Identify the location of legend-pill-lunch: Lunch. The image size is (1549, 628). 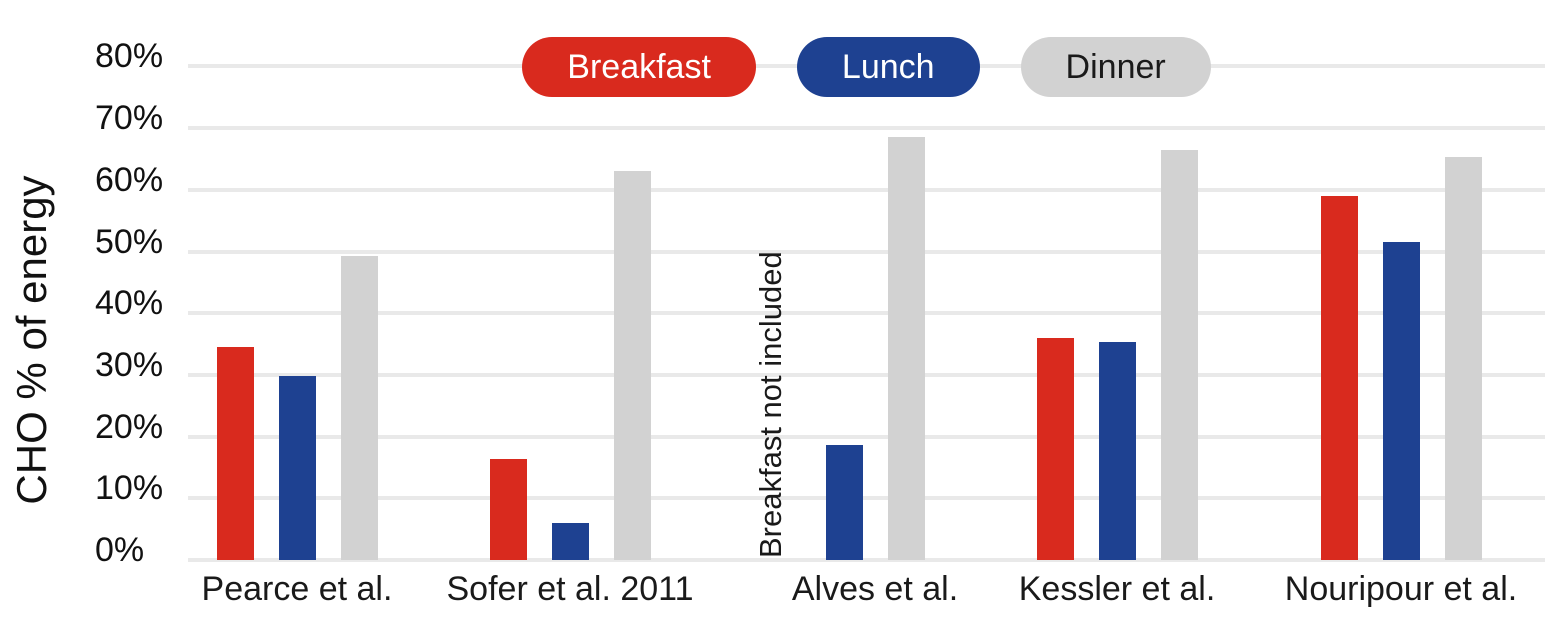
(888, 67).